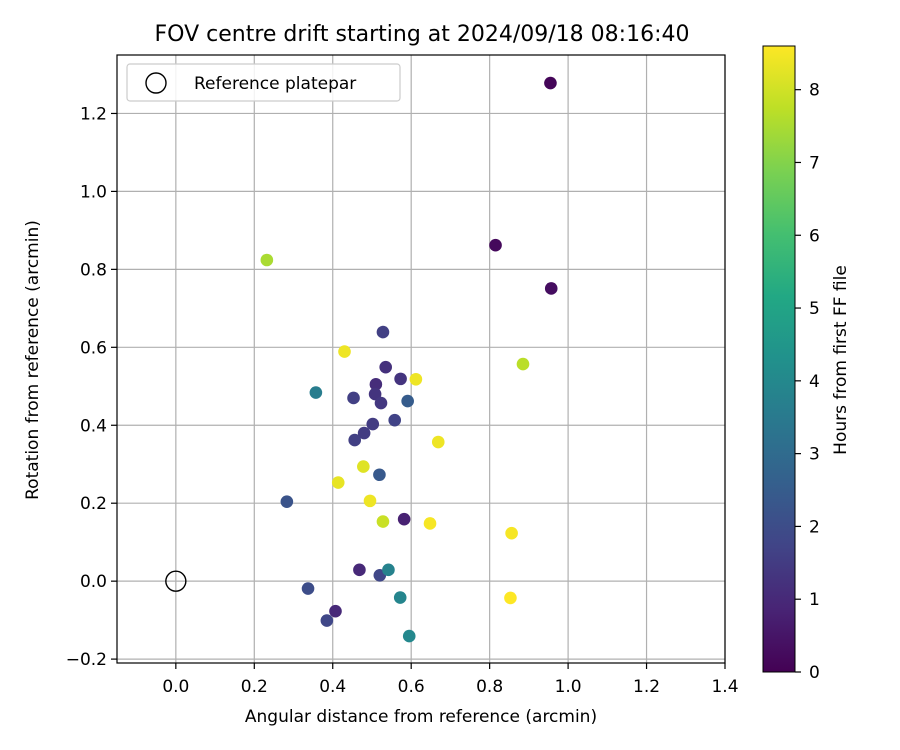 The image size is (900, 750). I want to click on legend-box, so click(263, 82).